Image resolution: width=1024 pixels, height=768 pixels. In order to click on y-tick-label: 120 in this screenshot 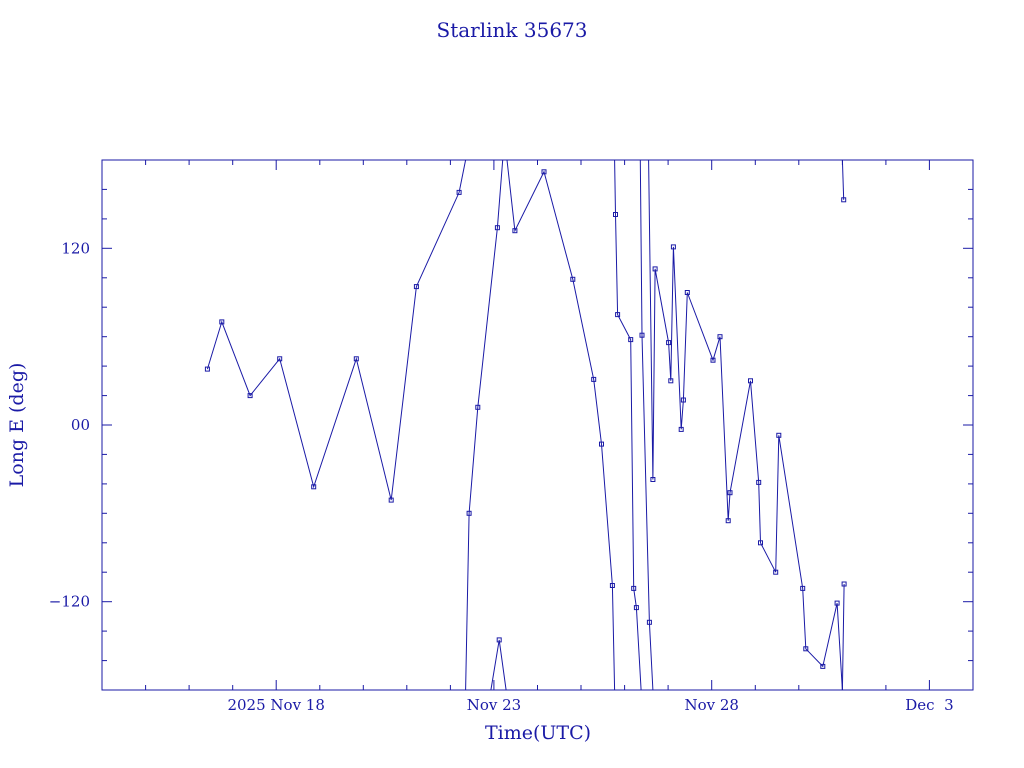, I will do `click(75, 248)`.